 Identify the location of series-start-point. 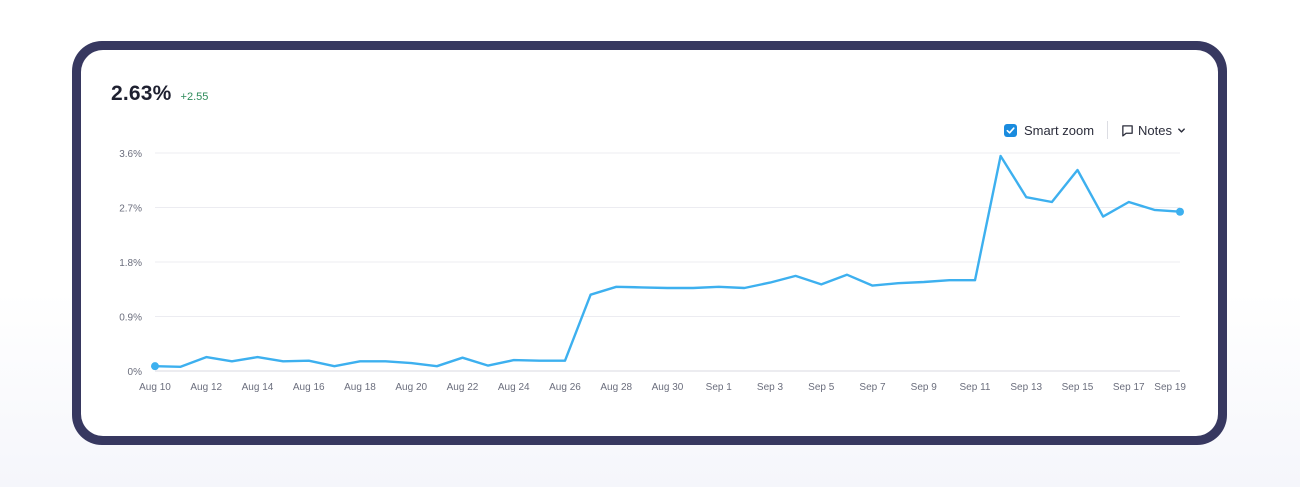
(155, 366).